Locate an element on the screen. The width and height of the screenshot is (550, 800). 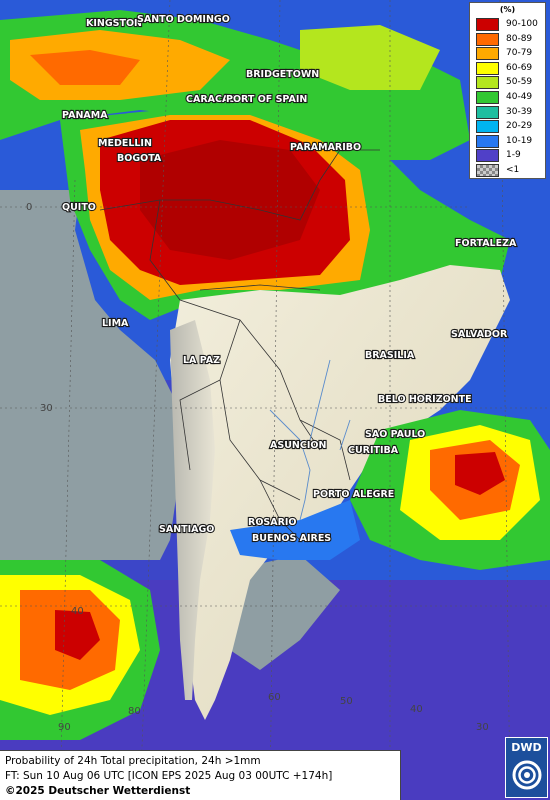
lon-label-60: 60 is located at coordinates (274, 697).